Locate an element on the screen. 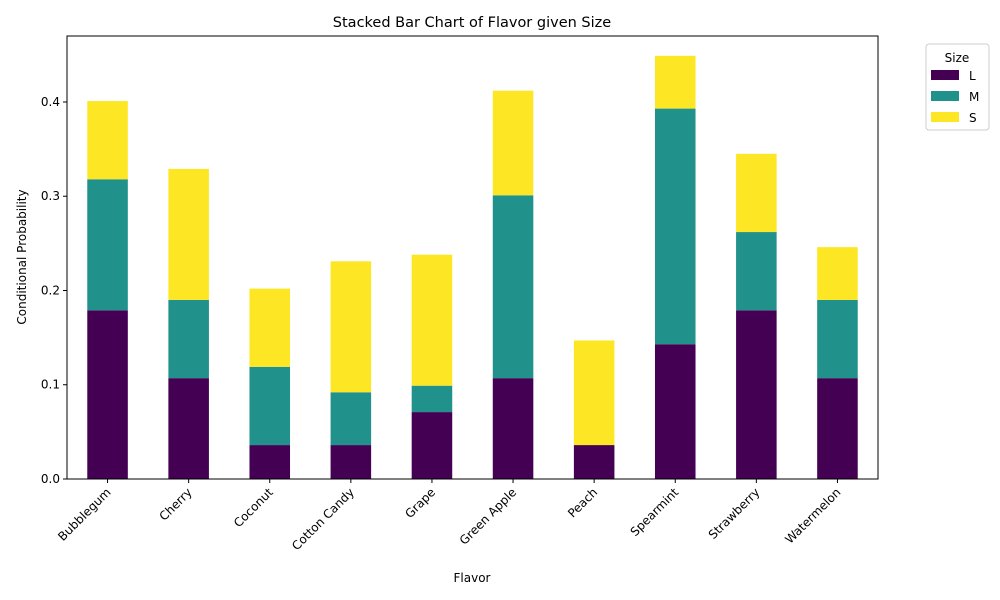 The width and height of the screenshot is (1000, 600). x-tick-label: Bubblegum is located at coordinates (84, 514).